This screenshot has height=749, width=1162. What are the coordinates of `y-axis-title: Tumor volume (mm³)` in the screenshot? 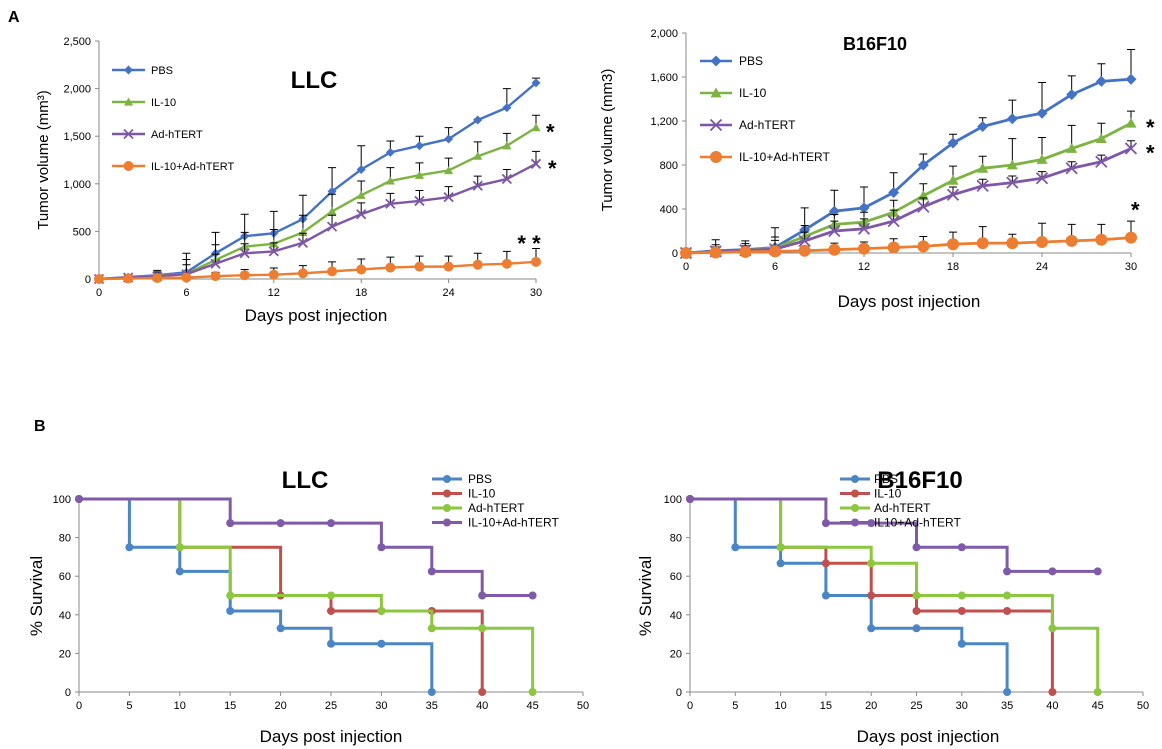 It's located at (43, 159).